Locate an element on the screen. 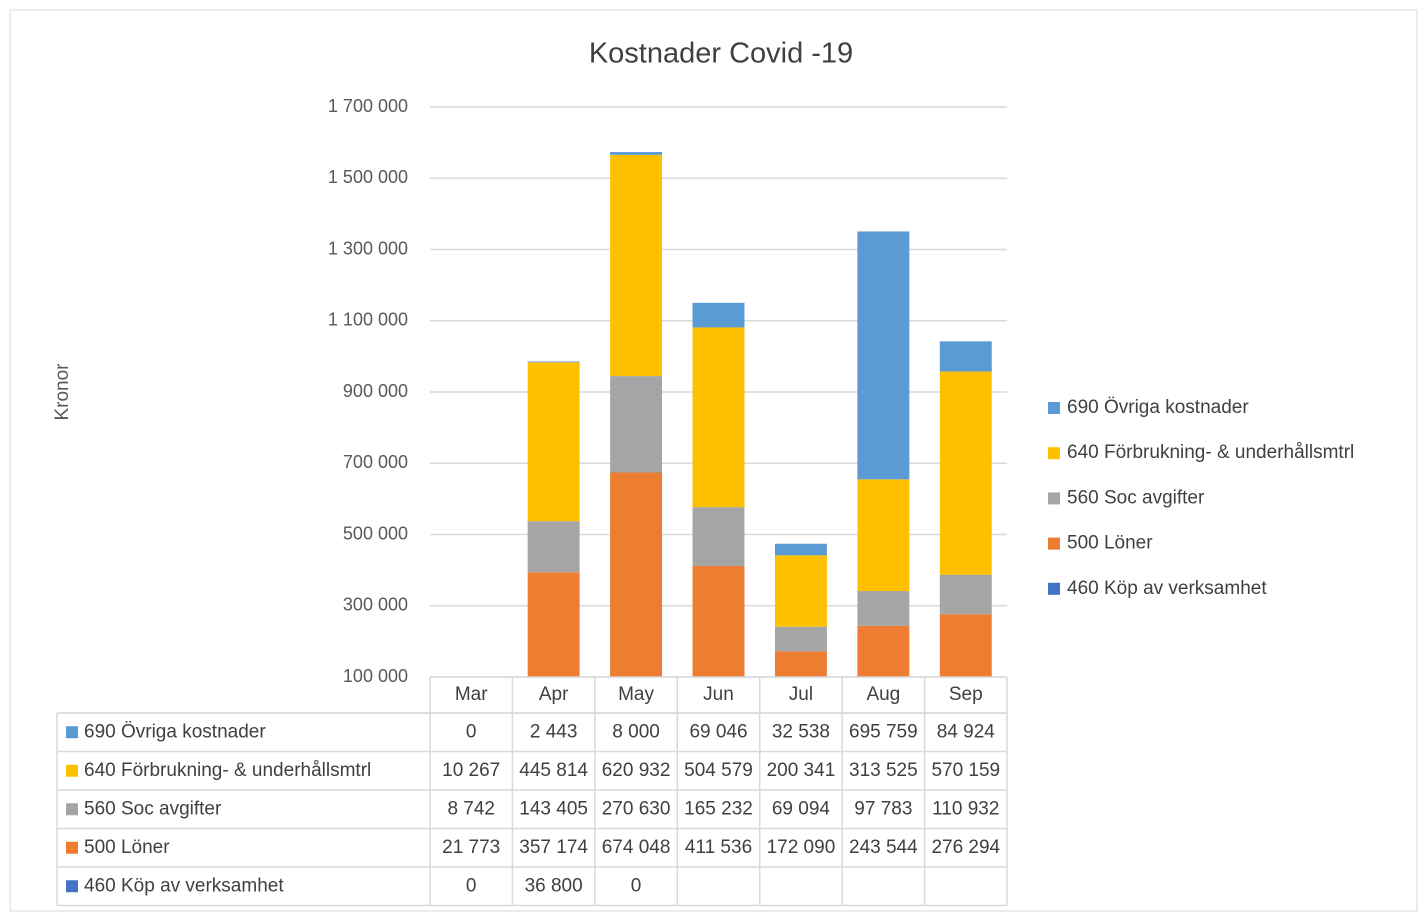 This screenshot has width=1418, height=917. legend-label: 640 Förbrukning- & underhållsmtrl is located at coordinates (1210, 452).